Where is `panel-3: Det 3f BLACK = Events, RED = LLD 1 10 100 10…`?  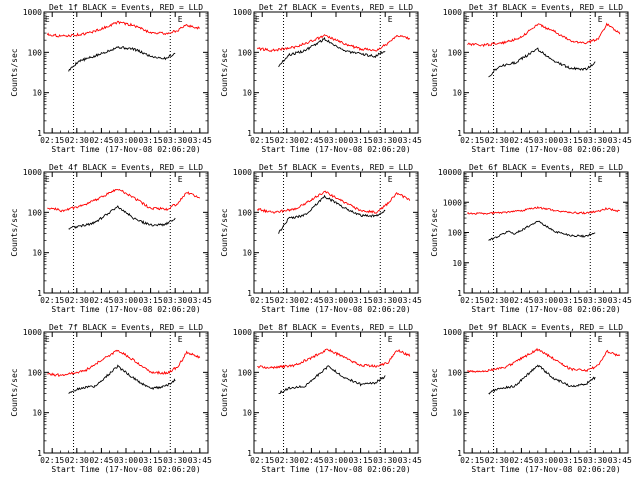
panel-3: Det 3f BLACK = Events, RED = LLD 1 10 100 10… is located at coordinates (531, 78).